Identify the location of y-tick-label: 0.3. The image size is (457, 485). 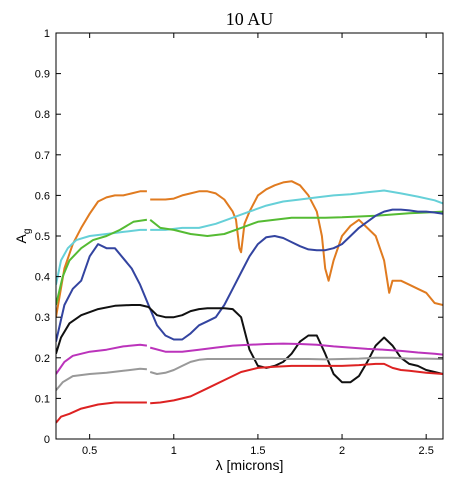
(42, 318).